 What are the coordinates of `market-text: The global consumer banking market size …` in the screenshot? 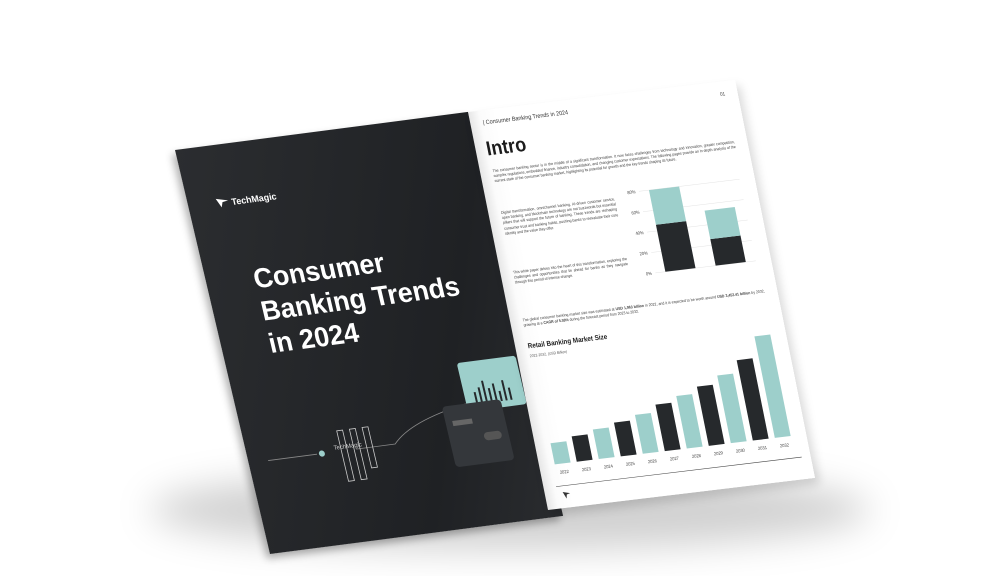 It's located at (644, 307).